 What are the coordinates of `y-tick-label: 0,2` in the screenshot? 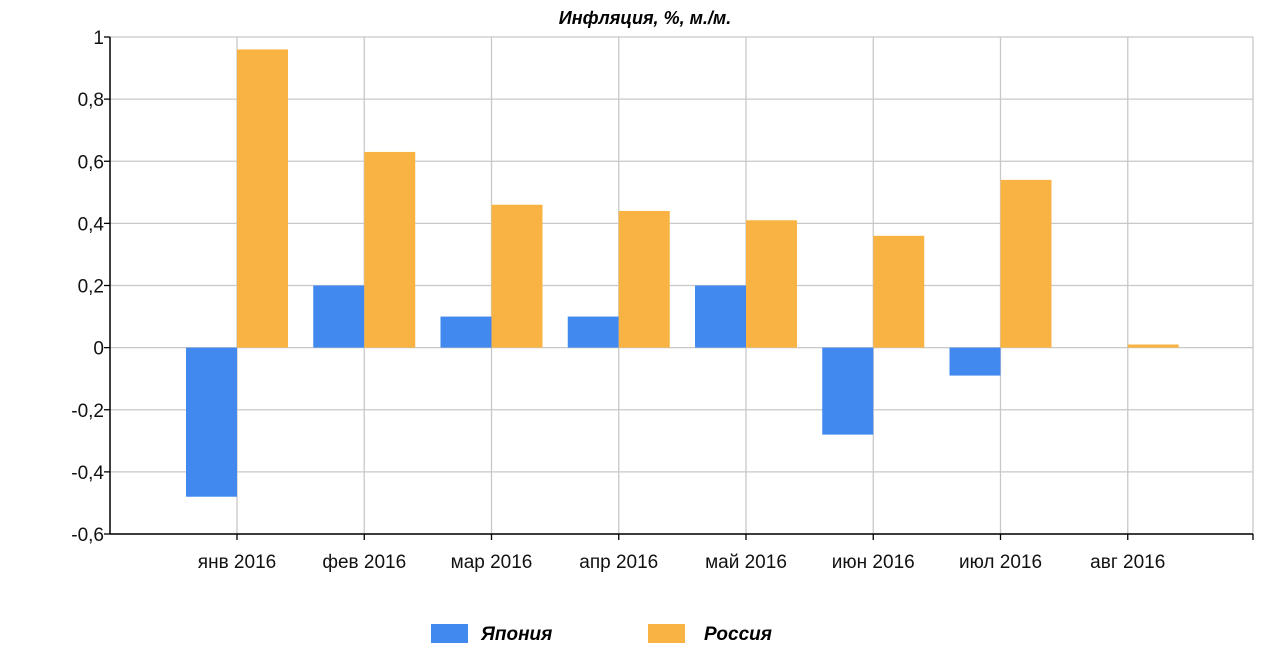 It's located at (91, 287).